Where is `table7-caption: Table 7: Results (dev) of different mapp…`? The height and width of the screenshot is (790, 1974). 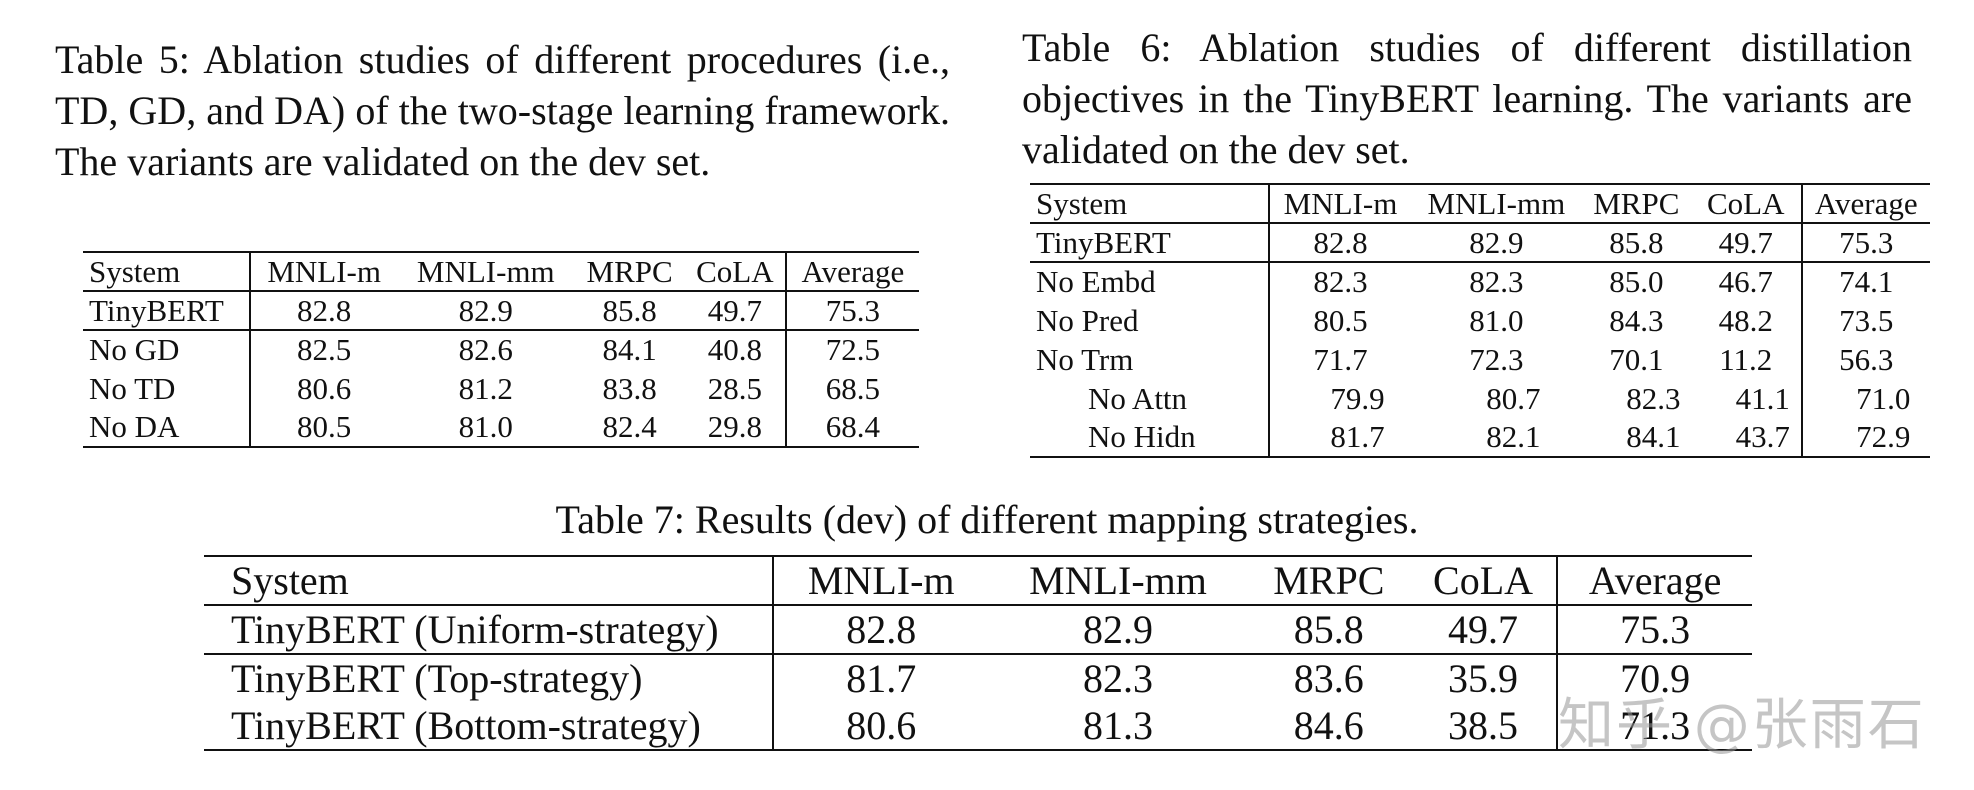 table7-caption: Table 7: Results (dev) of different mapp… is located at coordinates (987, 519).